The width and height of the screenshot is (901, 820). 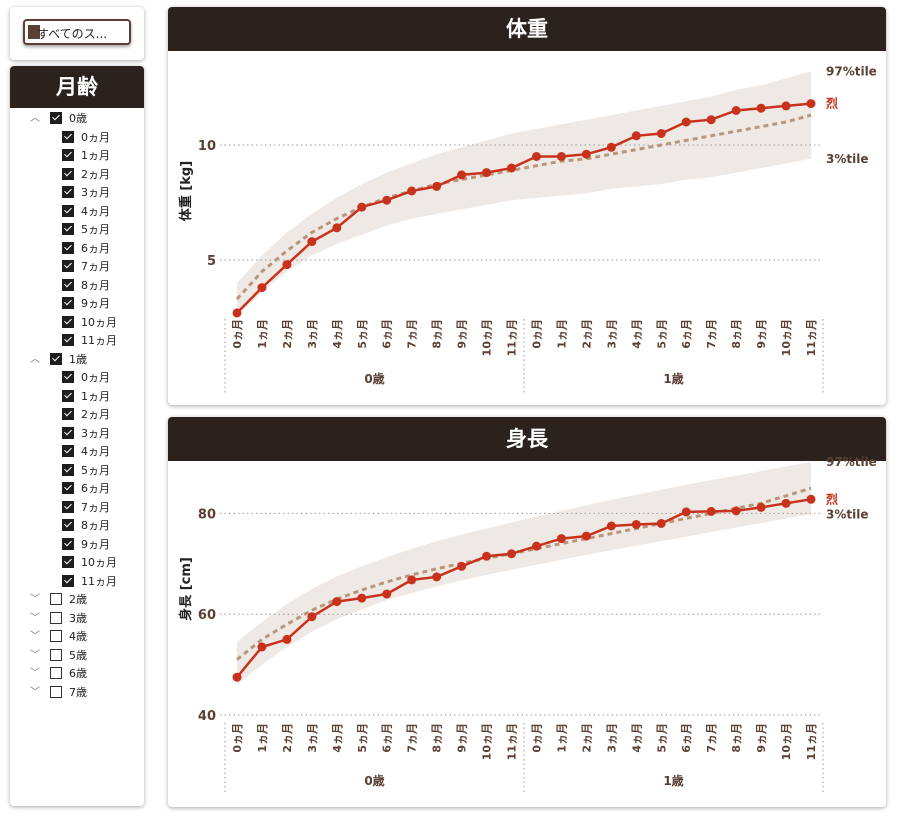 What do you see at coordinates (95, 377) in the screenshot?
I see `slicer-item-label: 0ヵ月` at bounding box center [95, 377].